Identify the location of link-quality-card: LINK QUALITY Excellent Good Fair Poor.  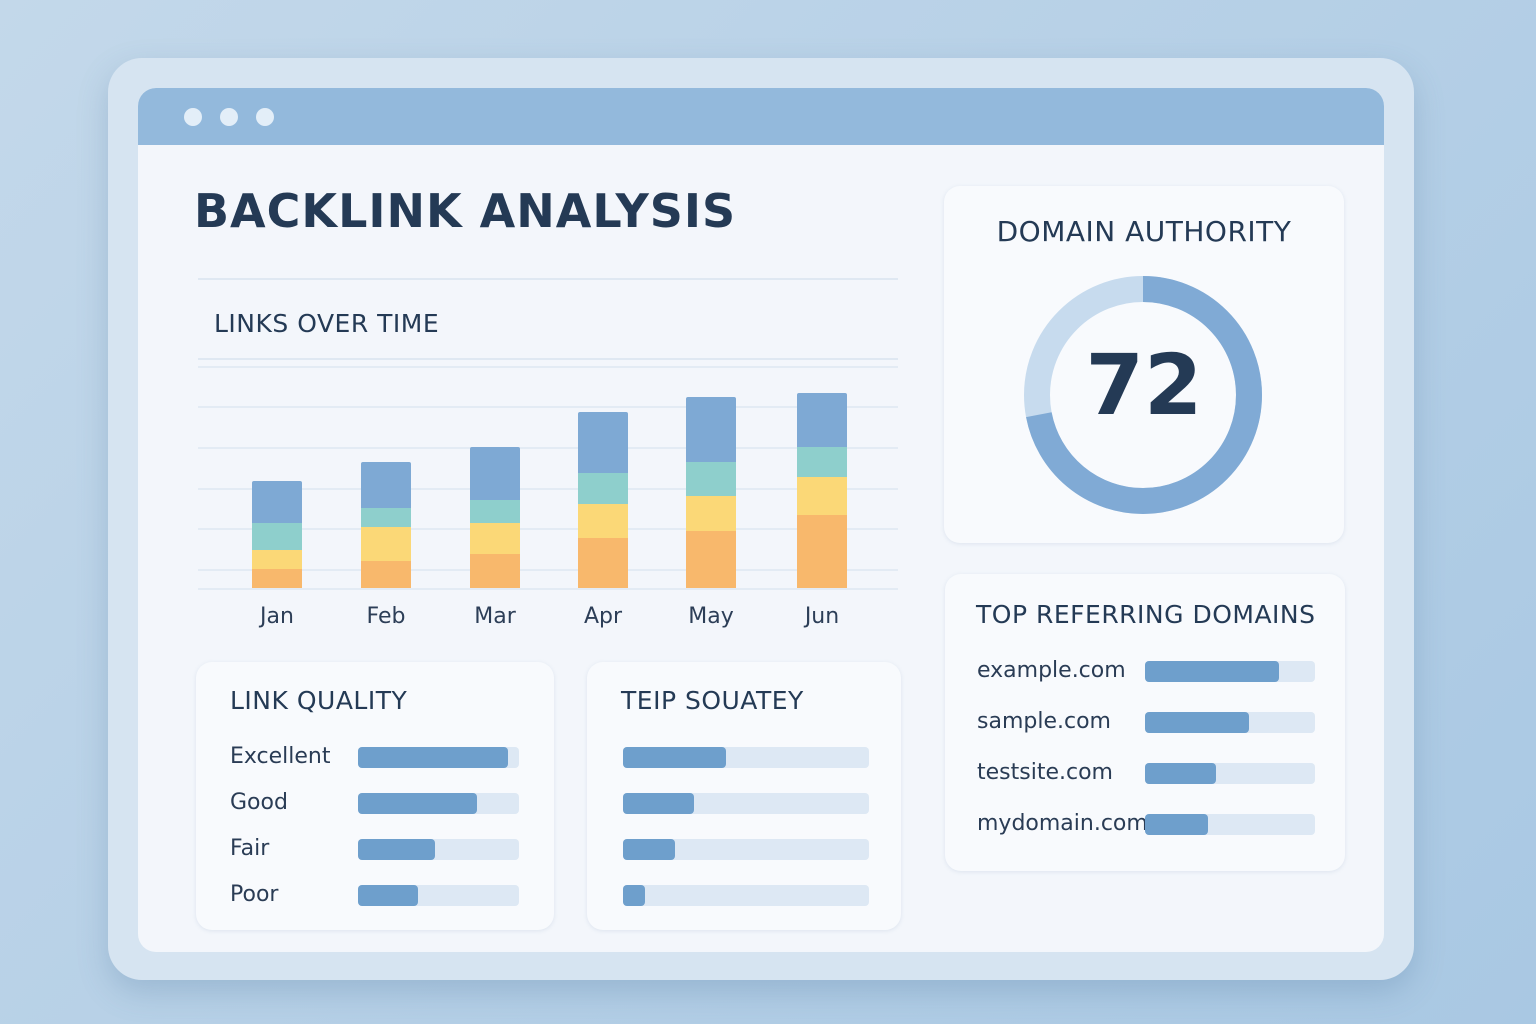
(375, 796).